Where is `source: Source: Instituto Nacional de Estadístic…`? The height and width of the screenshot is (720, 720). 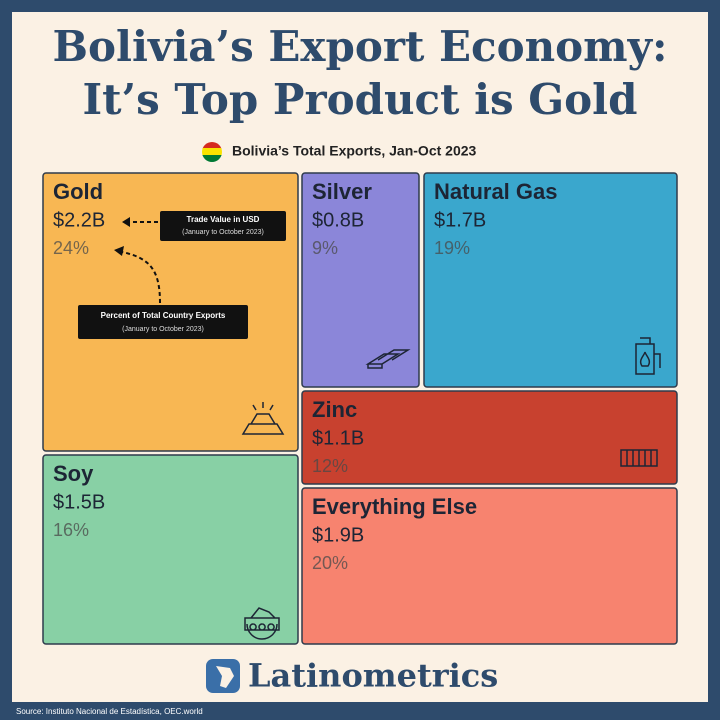
source: Source: Instituto Nacional de Estadístic… is located at coordinates (109, 711).